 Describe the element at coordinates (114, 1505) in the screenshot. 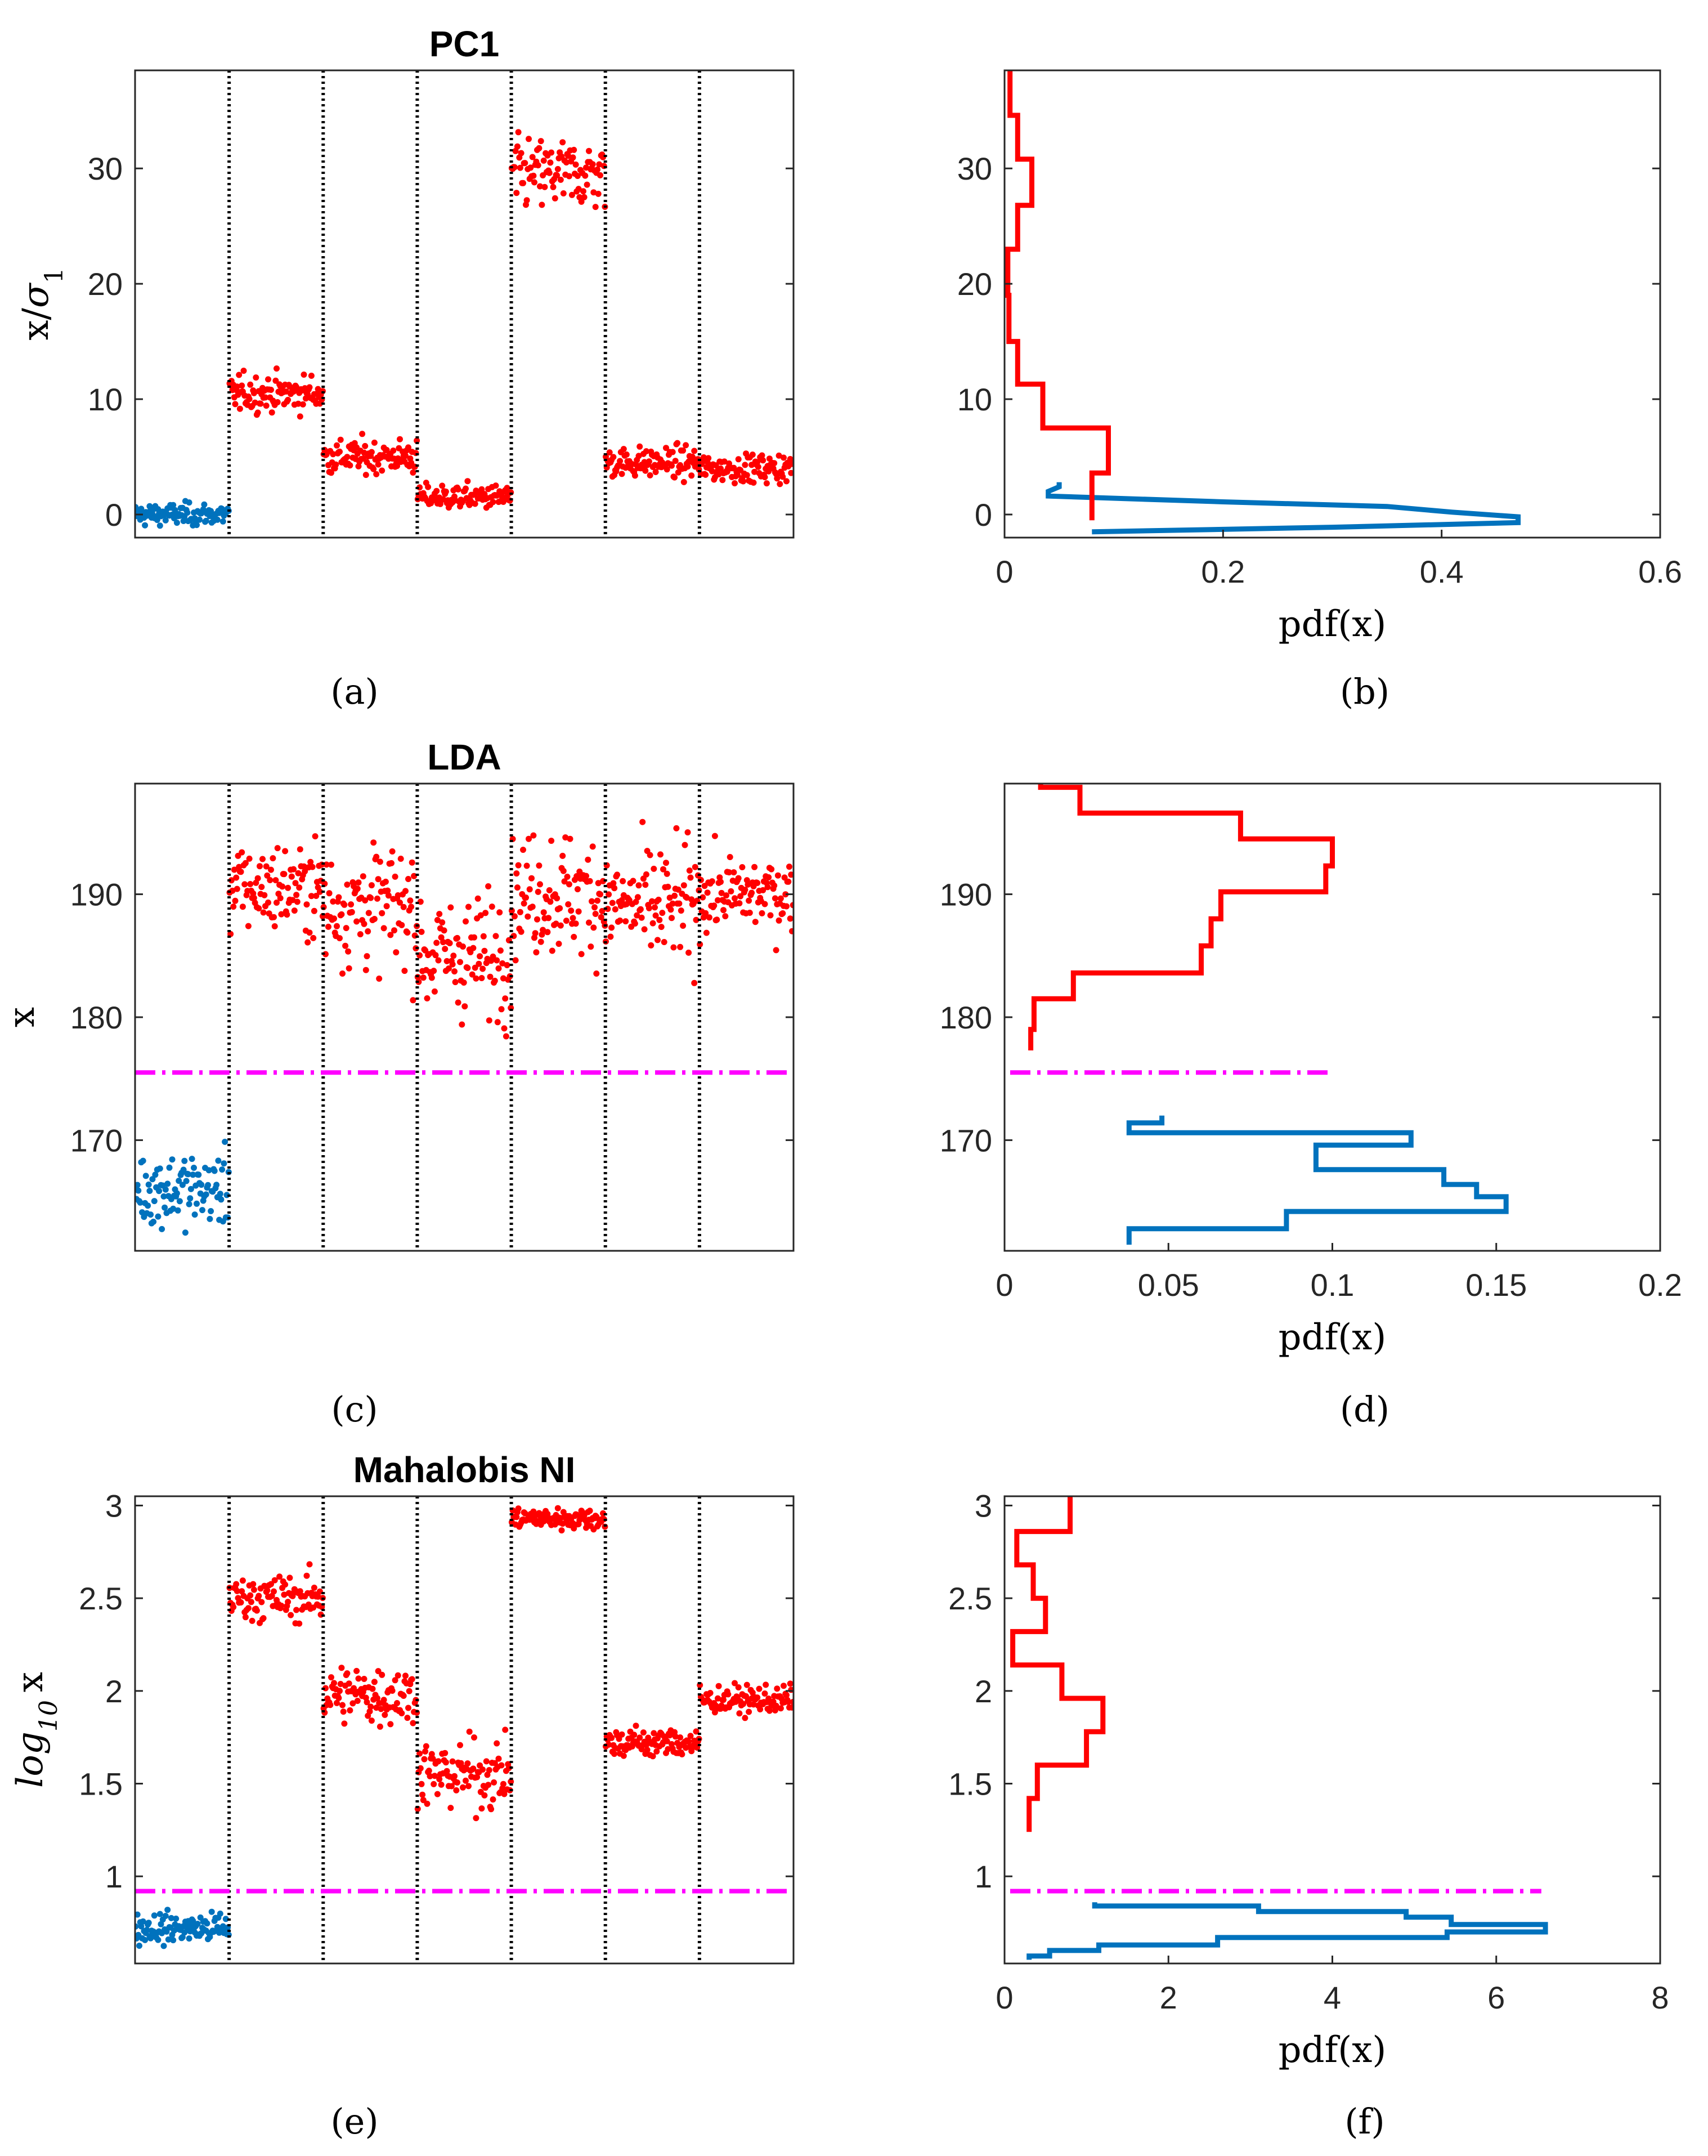

I see `y-tick-label-4: 3` at that location.